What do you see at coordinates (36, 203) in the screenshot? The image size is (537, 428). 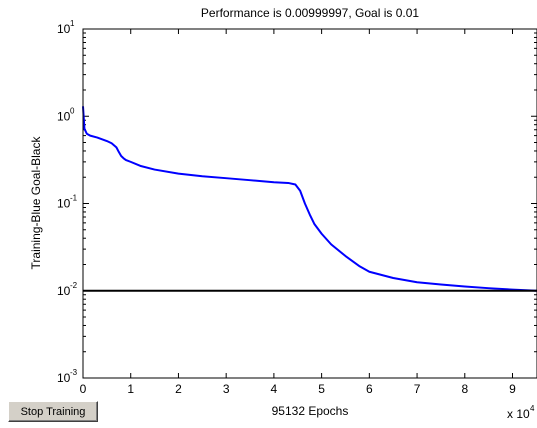 I see `y-axis-label: Training-Blue Goal-Black` at bounding box center [36, 203].